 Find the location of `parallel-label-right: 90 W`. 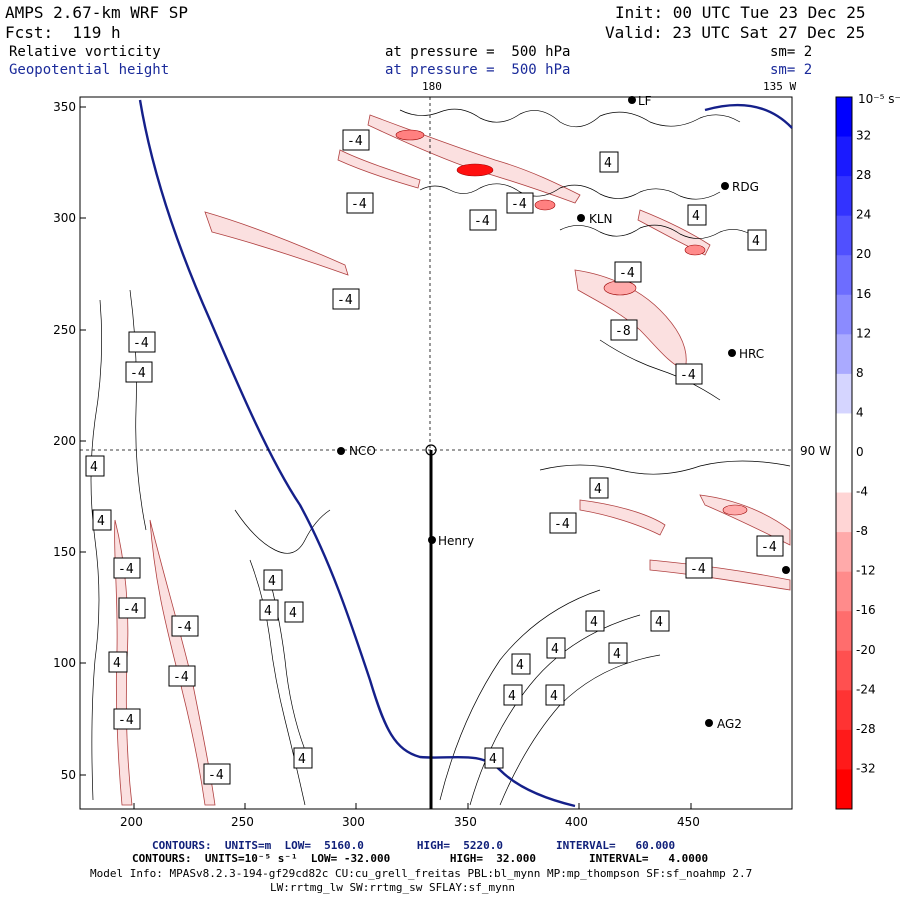

parallel-label-right: 90 W is located at coordinates (815, 451).